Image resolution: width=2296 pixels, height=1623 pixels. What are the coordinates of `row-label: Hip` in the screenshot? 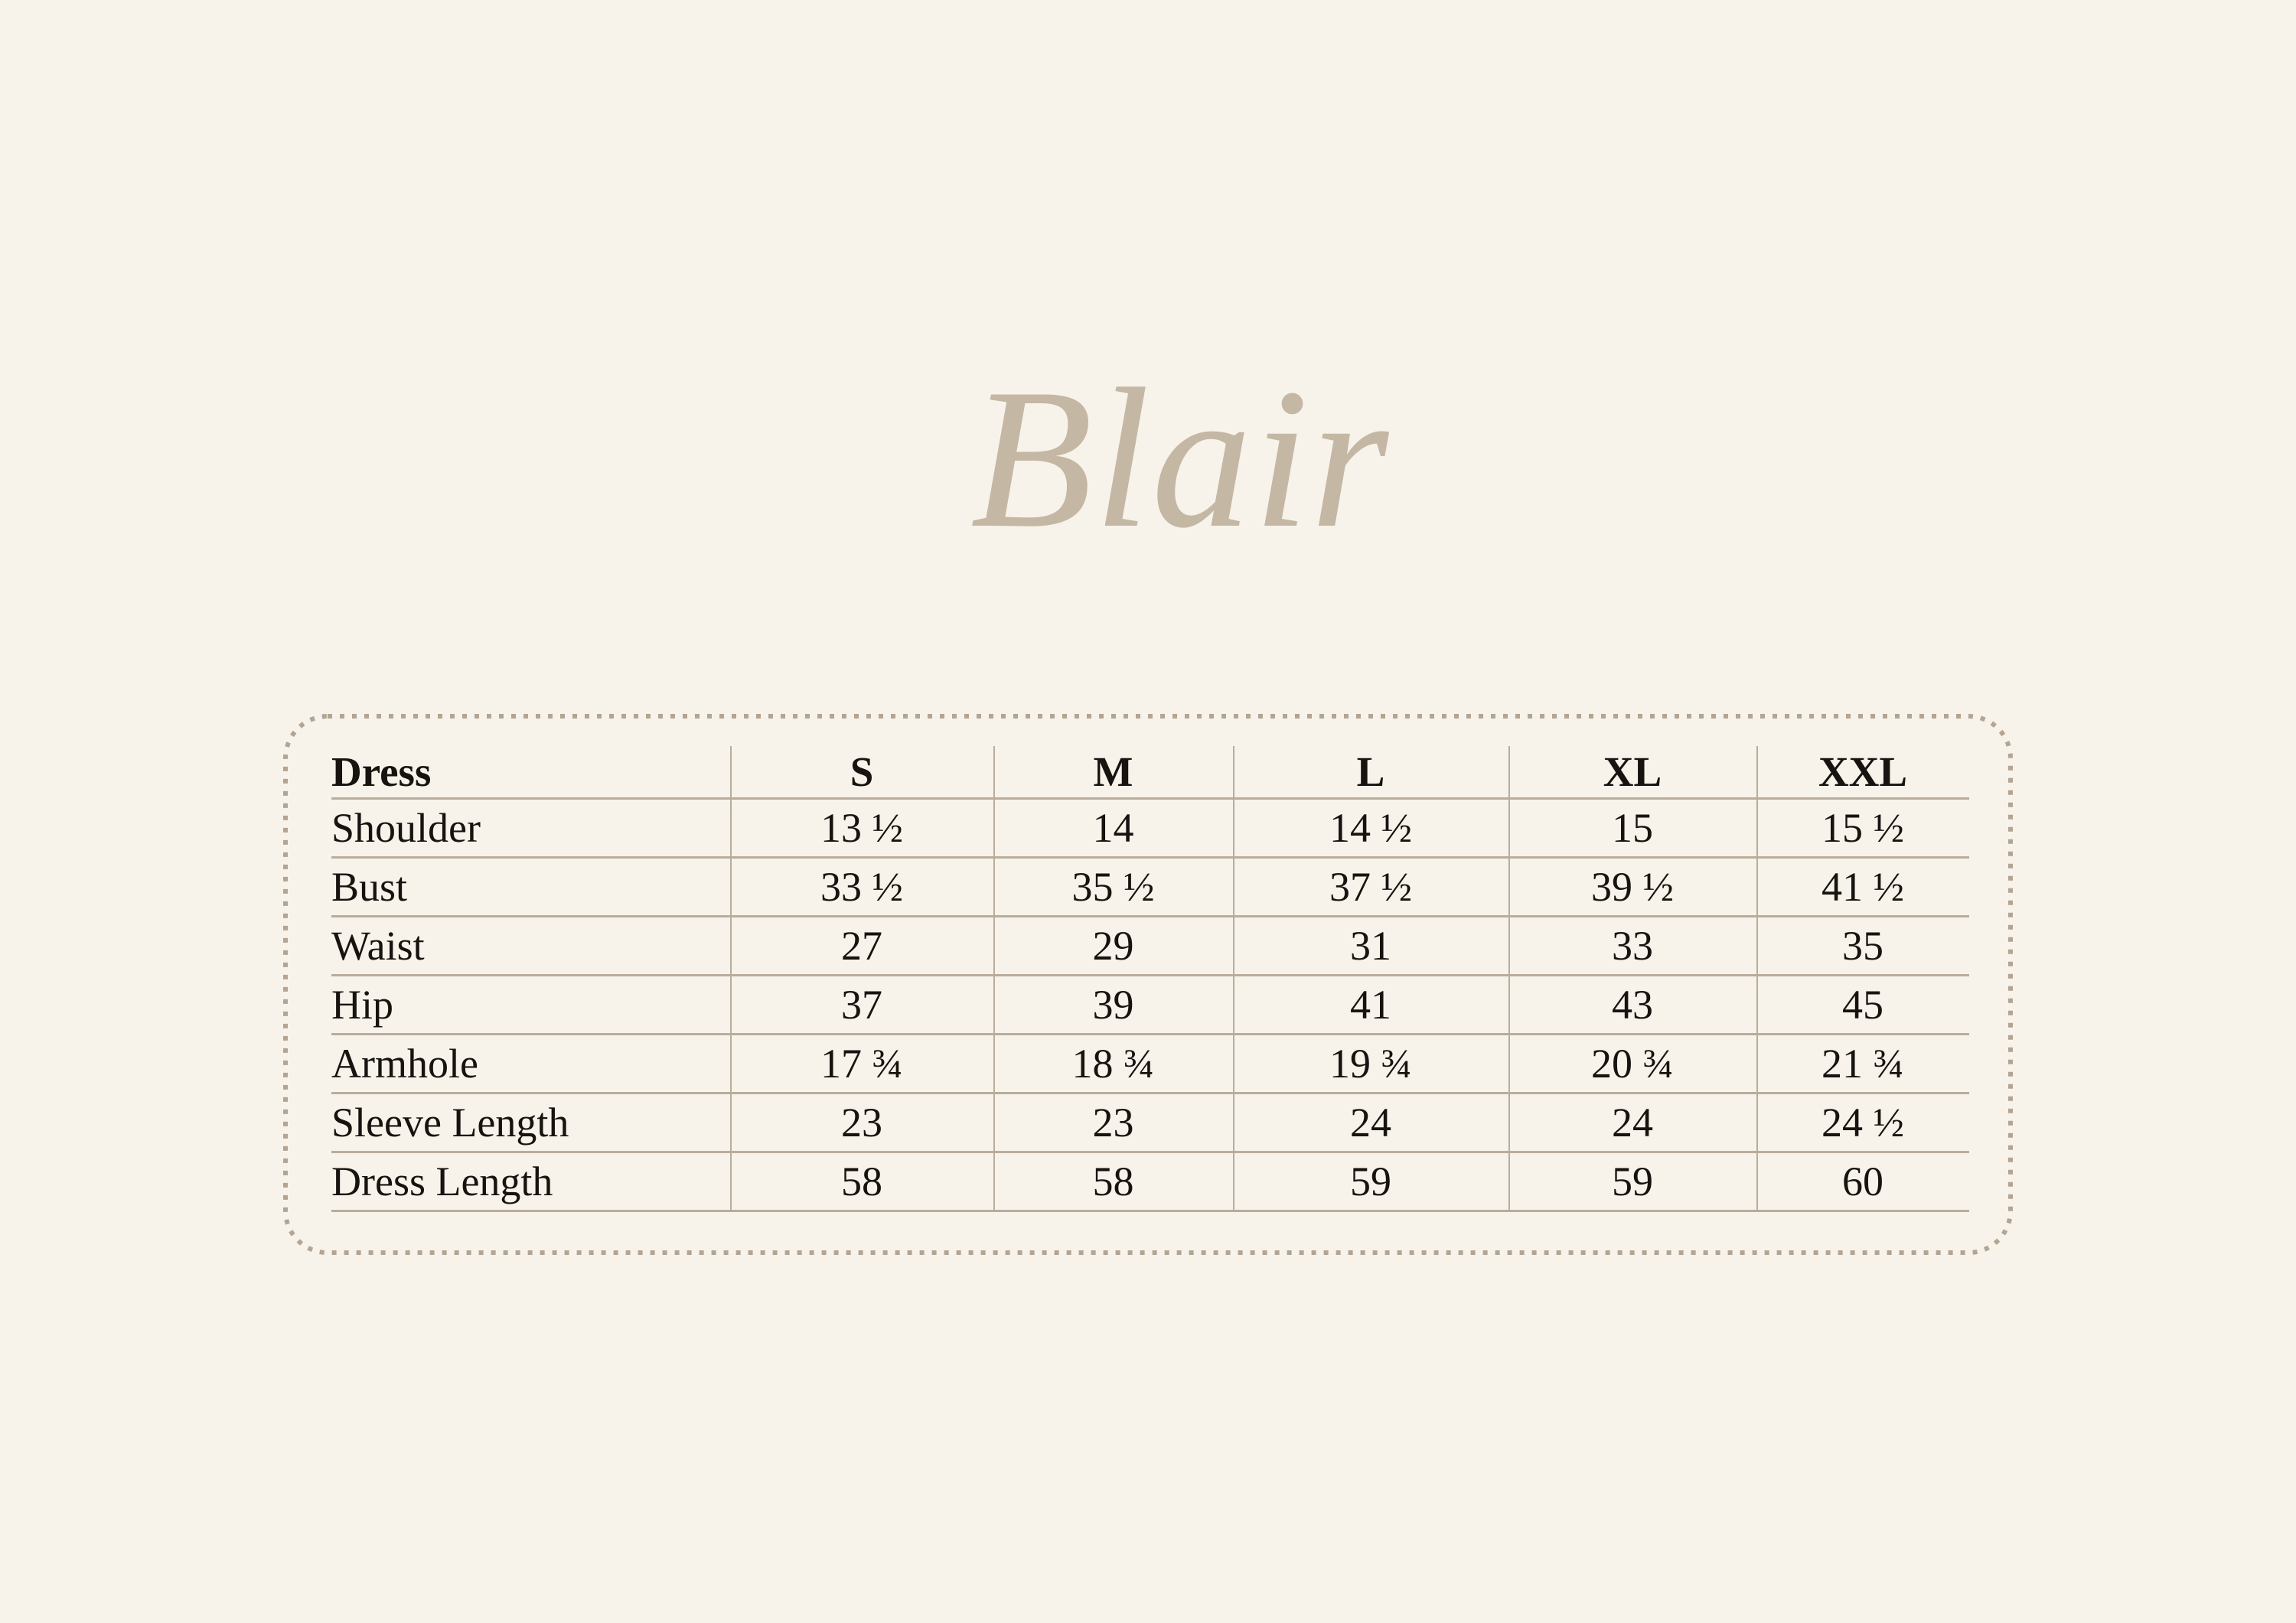 It's located at (362, 1005).